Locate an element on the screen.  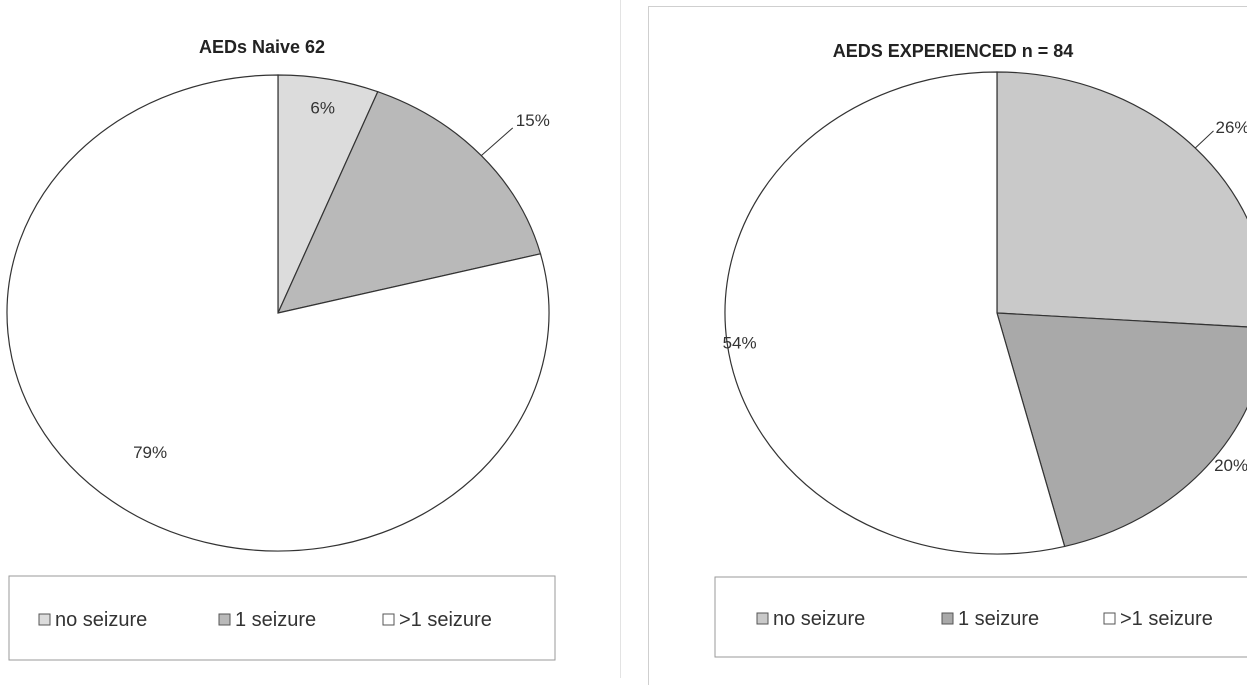
chart-title: AEDS EXPERIENCED n = 84 is located at coordinates (953, 51).